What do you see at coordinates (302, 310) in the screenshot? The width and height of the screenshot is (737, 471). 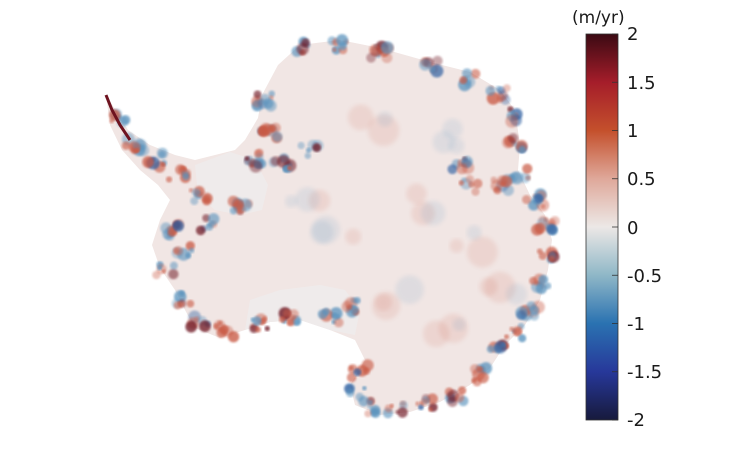 I see `ross-ice-shelf` at bounding box center [302, 310].